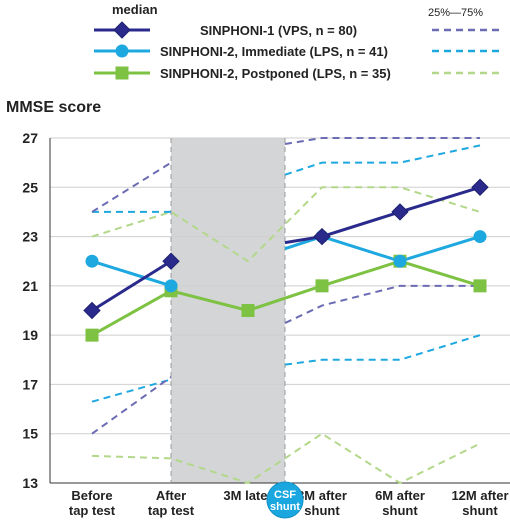 This screenshot has width=510, height=525. Describe the element at coordinates (274, 51) in the screenshot. I see `legend-label: SINPHONI-2, Immediate (LPS, n = 41)` at that location.